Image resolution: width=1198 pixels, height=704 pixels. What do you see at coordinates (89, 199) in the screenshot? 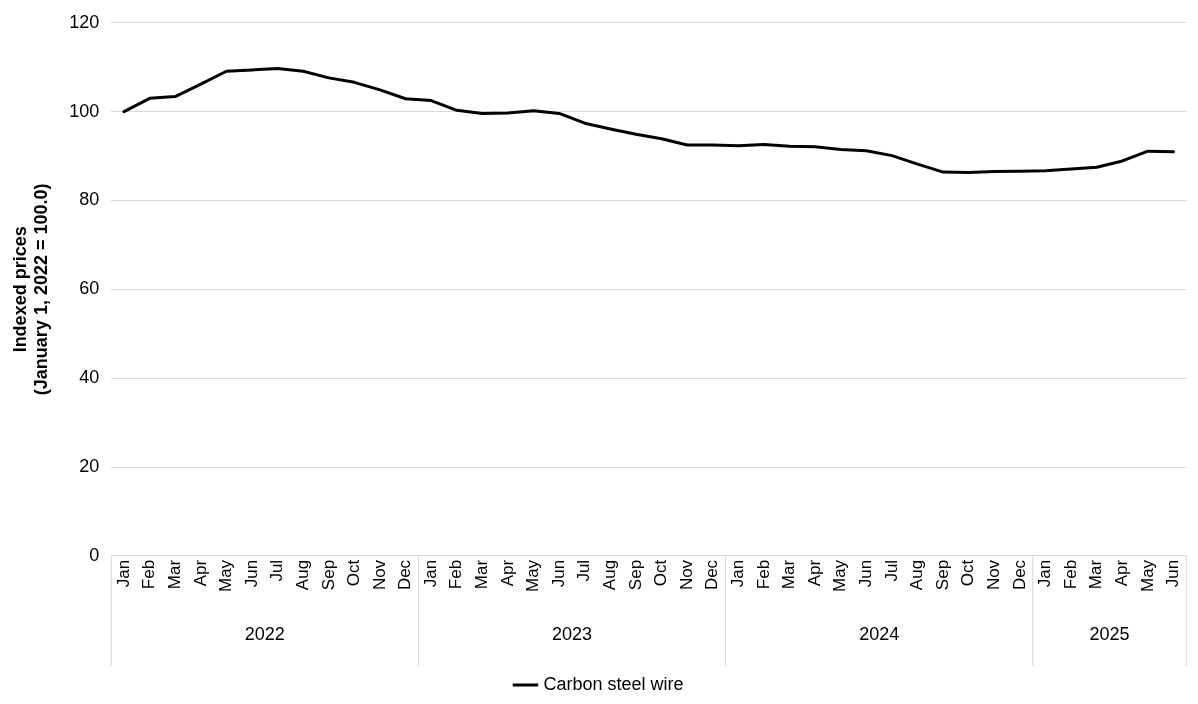
I see `y-tick-label: 80` at bounding box center [89, 199].